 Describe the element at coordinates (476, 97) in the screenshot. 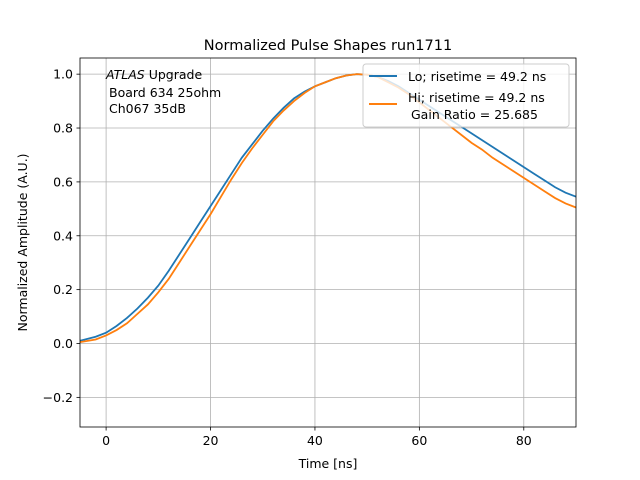

I see `legend-label-hi: Hi; risetime = 49.2 ns` at that location.